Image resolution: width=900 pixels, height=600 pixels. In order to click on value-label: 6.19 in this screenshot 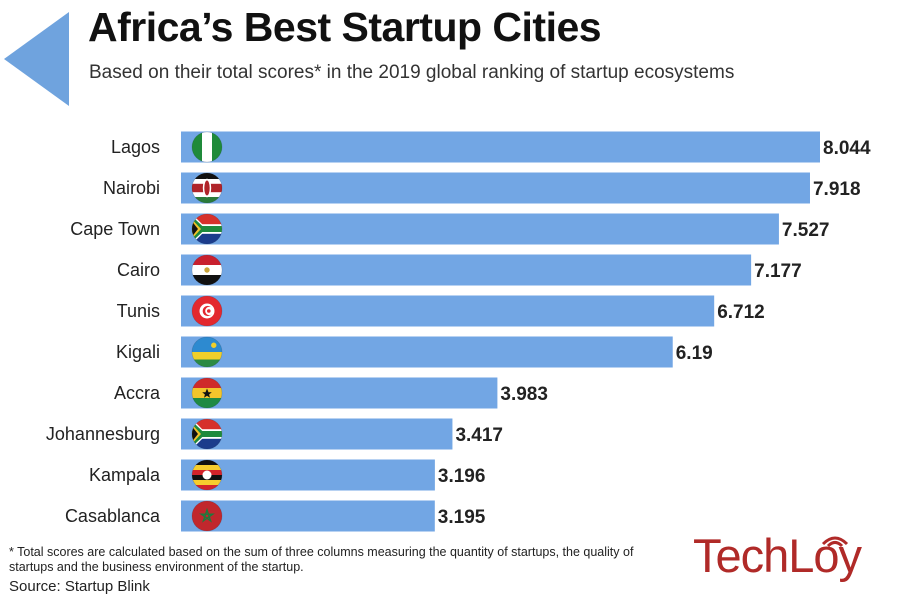, I will do `click(694, 353)`.